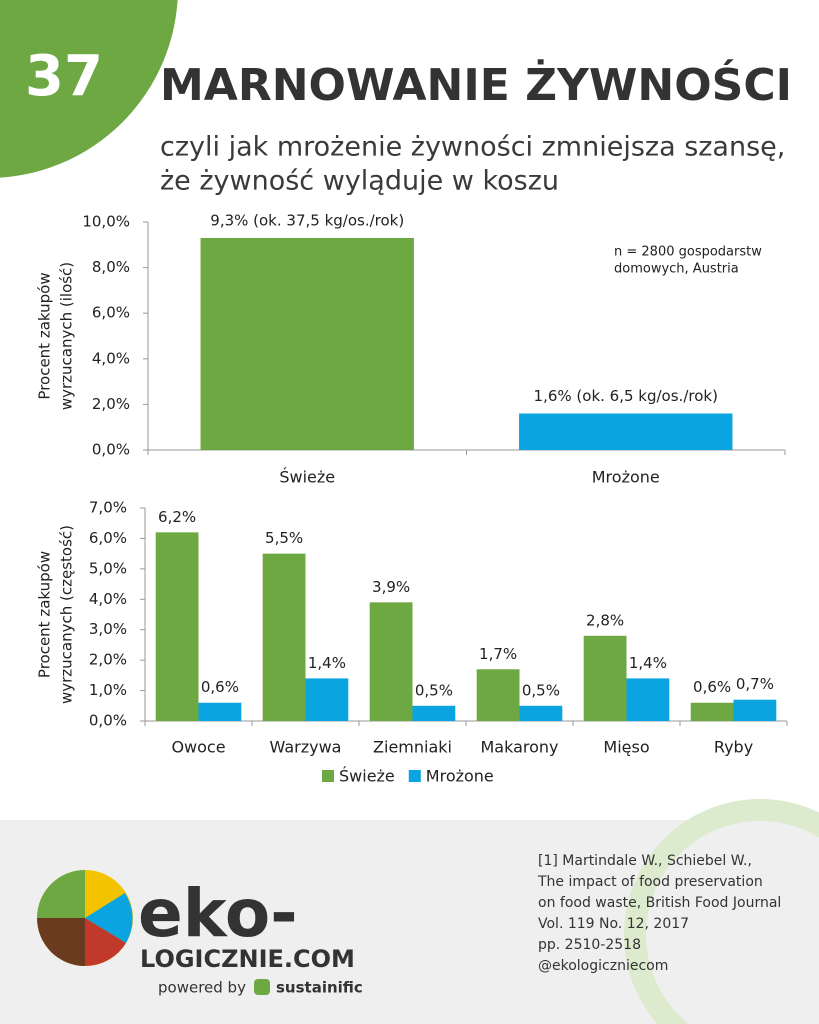 The width and height of the screenshot is (819, 1024). Describe the element at coordinates (733, 747) in the screenshot. I see `x-tick-label: Ryby` at that location.